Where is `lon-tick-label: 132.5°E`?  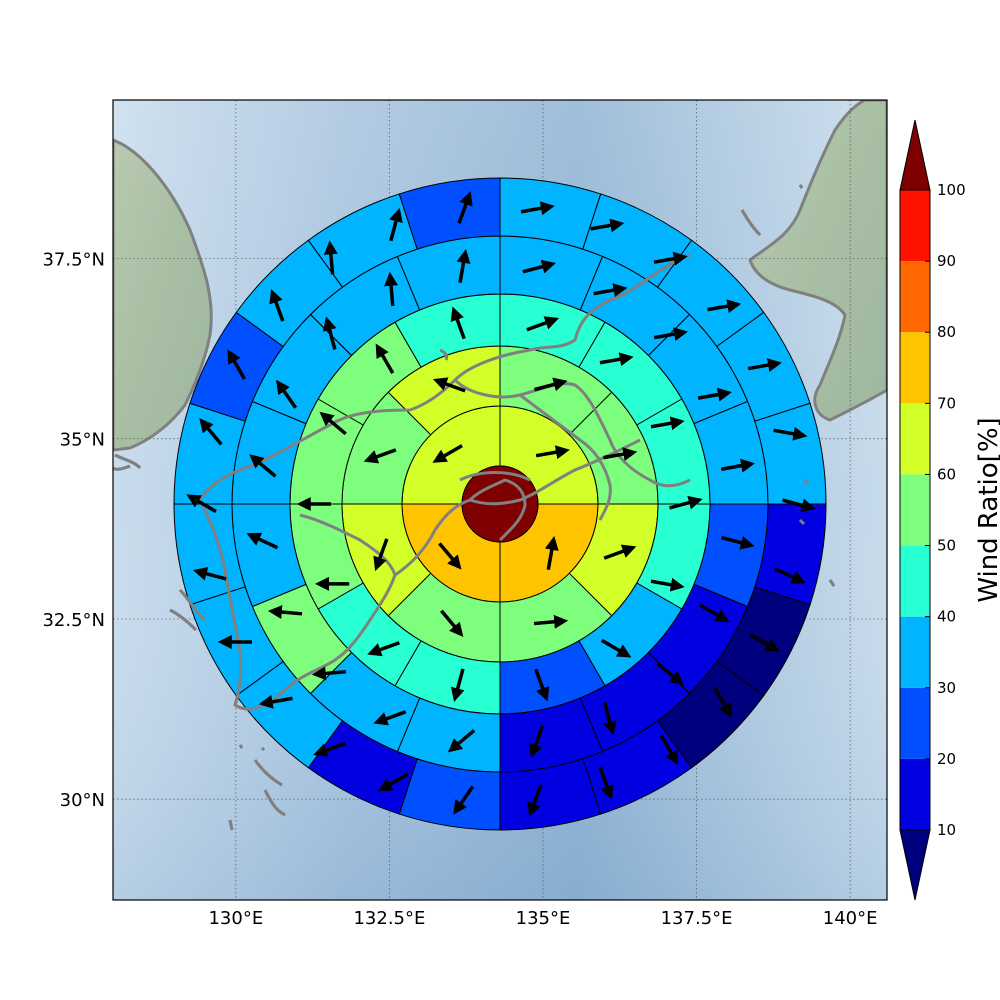
lon-tick-label: 132.5°E is located at coordinates (389, 918).